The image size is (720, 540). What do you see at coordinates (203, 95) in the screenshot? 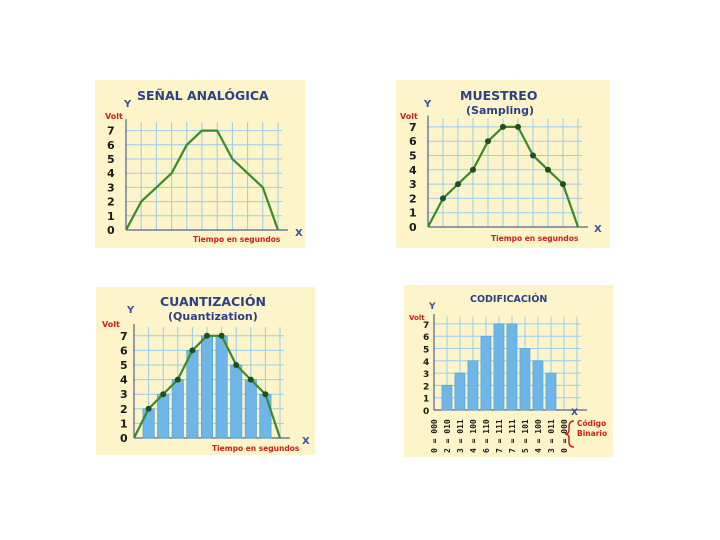
I see `panel-title: SEÑAL ANALÓGICA` at bounding box center [203, 95].